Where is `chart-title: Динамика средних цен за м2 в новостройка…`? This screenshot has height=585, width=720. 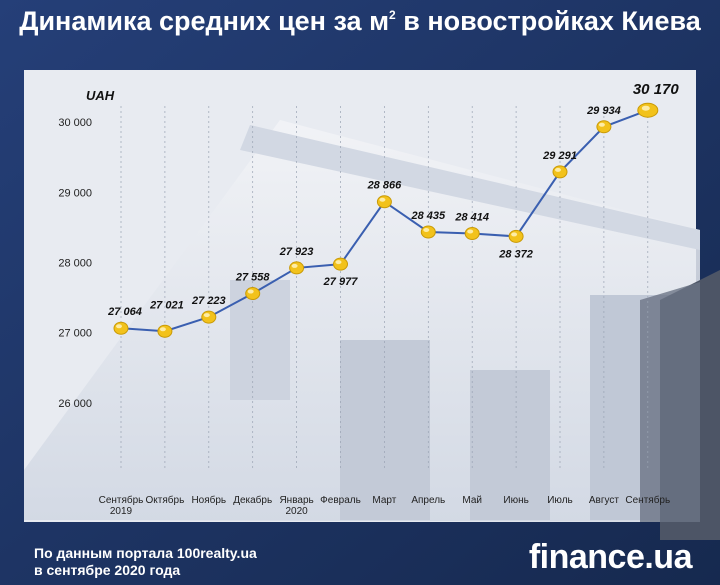
chart-title: Динамика средних цен за м2 в новостройка… is located at coordinates (360, 21).